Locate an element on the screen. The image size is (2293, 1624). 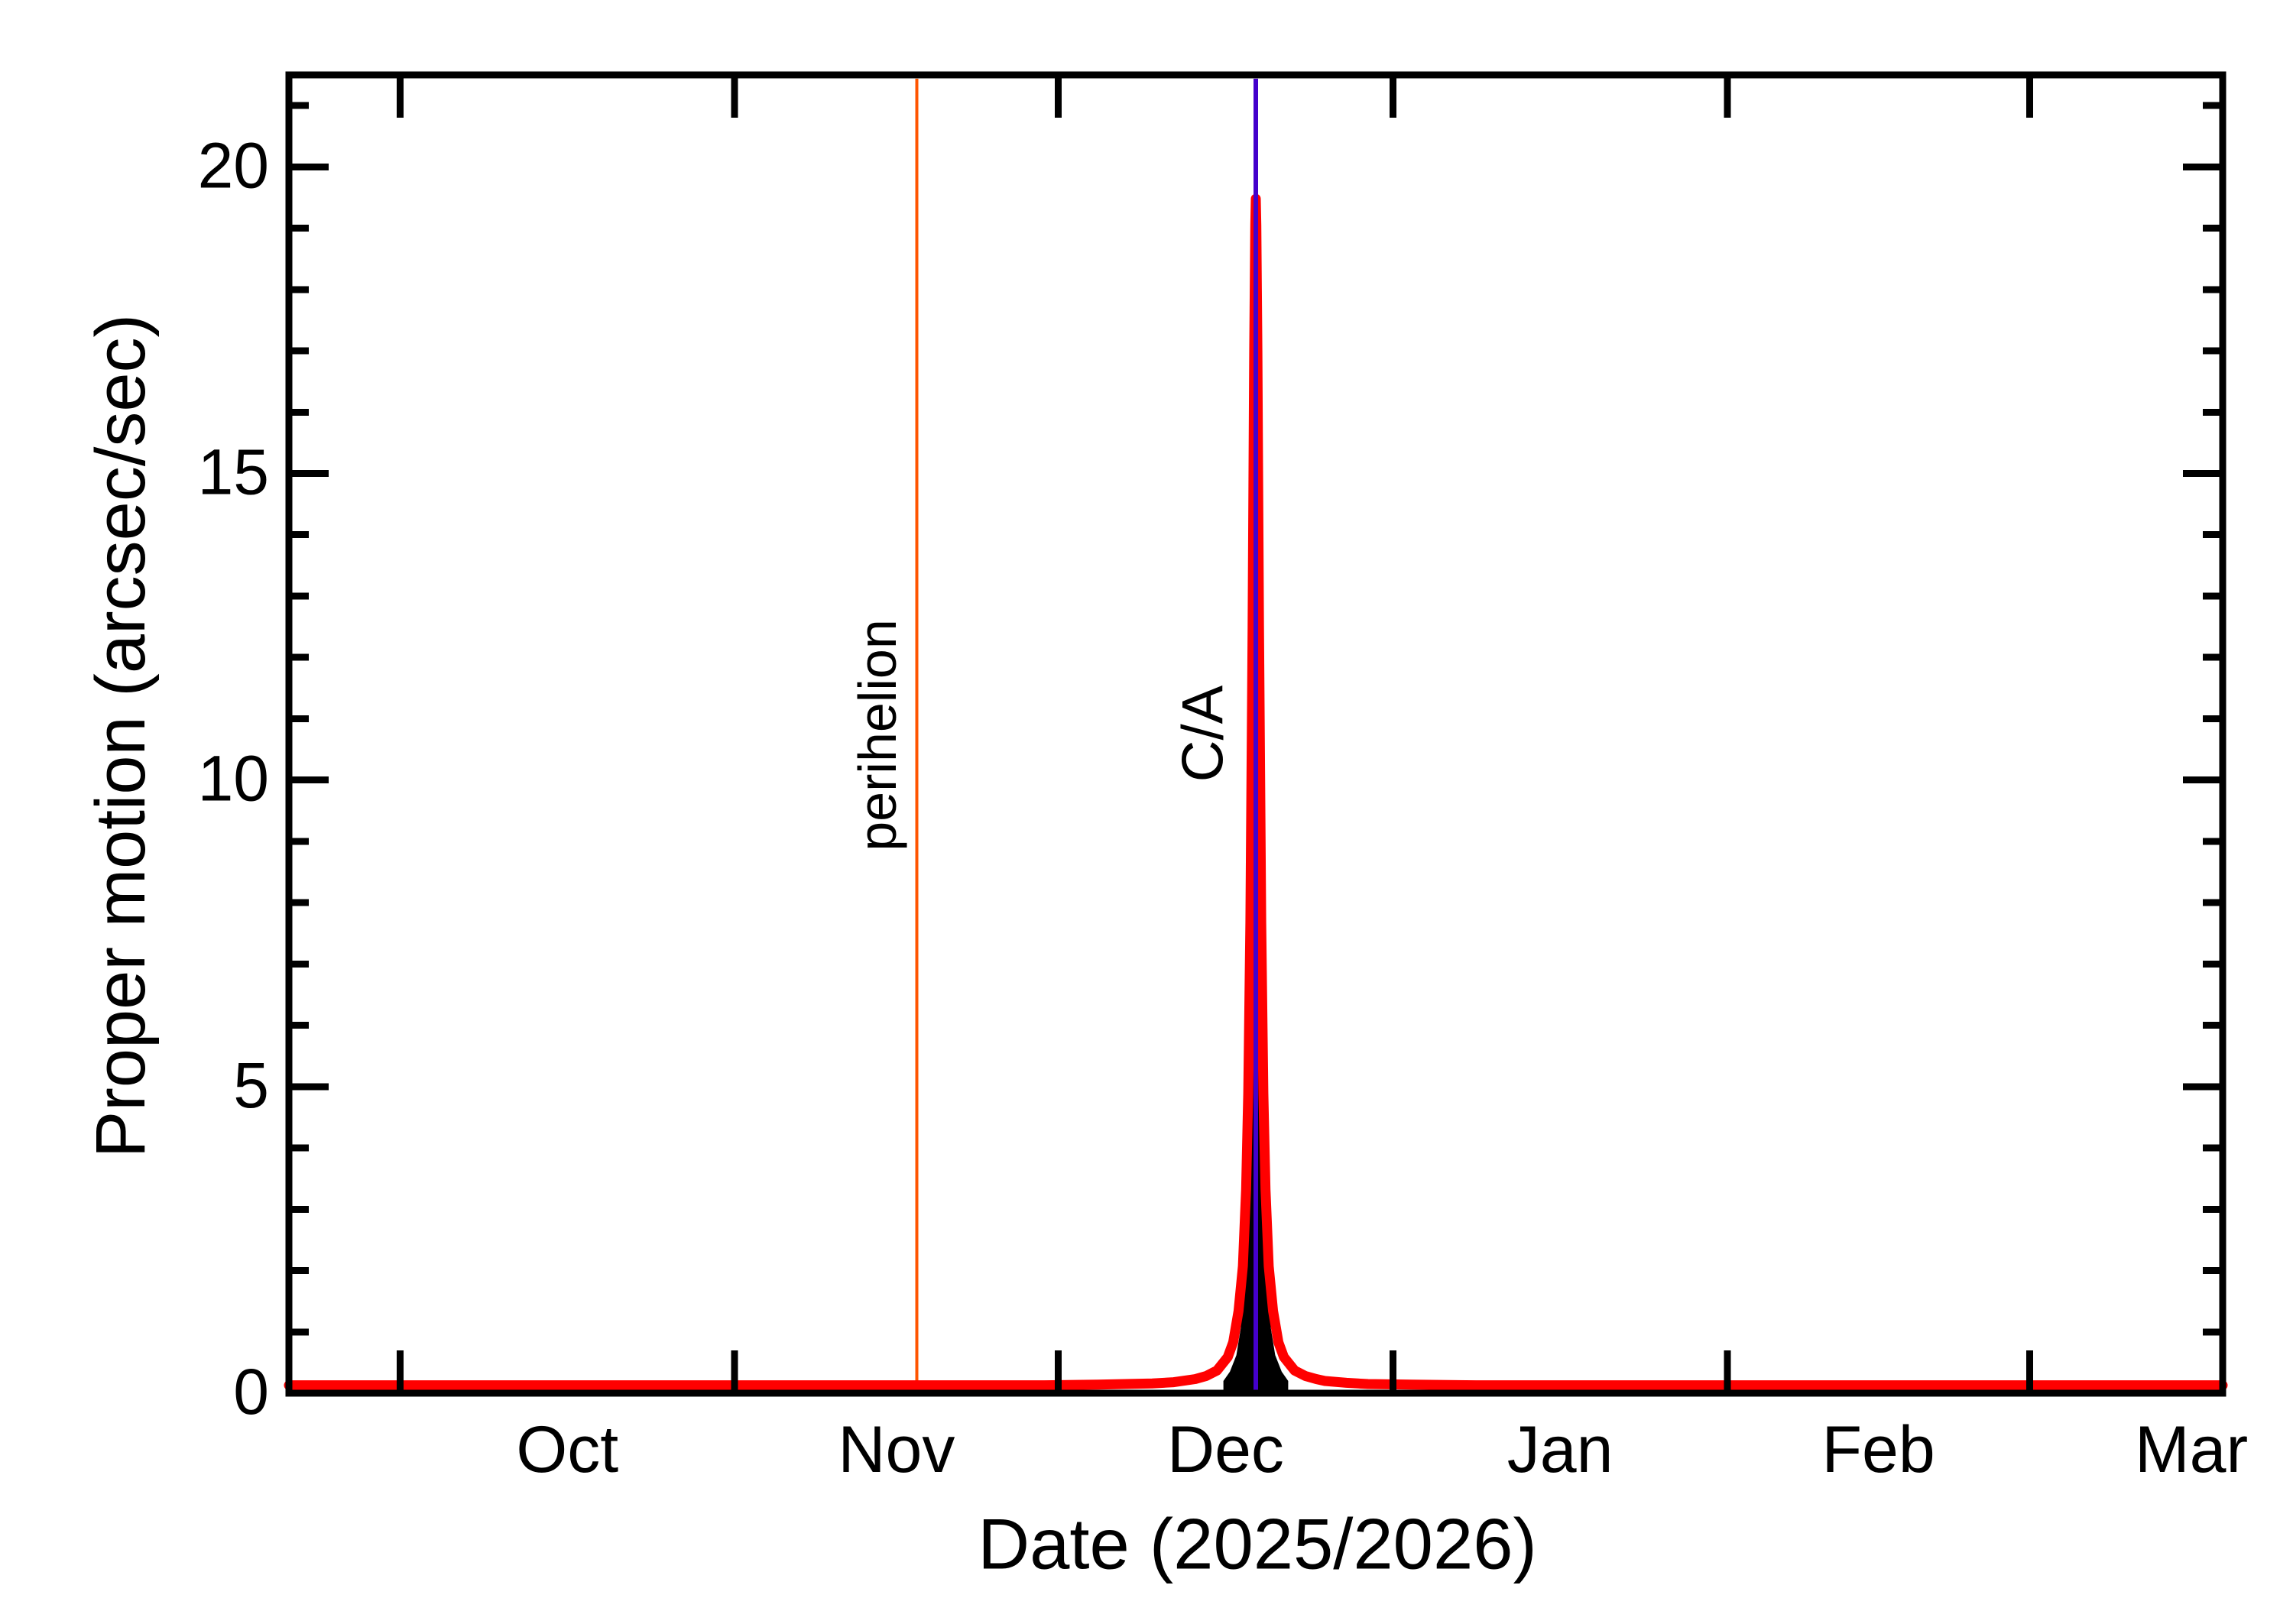
y-tick-label: 0 is located at coordinates (251, 1392).